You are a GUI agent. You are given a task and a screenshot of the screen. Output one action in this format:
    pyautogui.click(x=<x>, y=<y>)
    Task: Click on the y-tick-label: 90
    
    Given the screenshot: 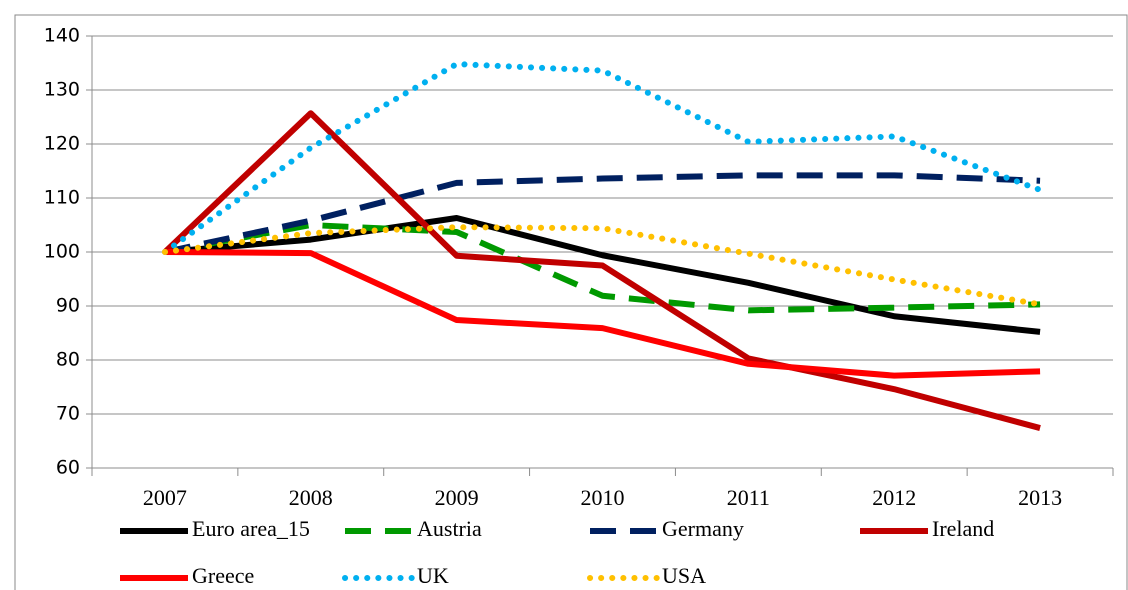 What is the action you would take?
    pyautogui.click(x=68, y=306)
    